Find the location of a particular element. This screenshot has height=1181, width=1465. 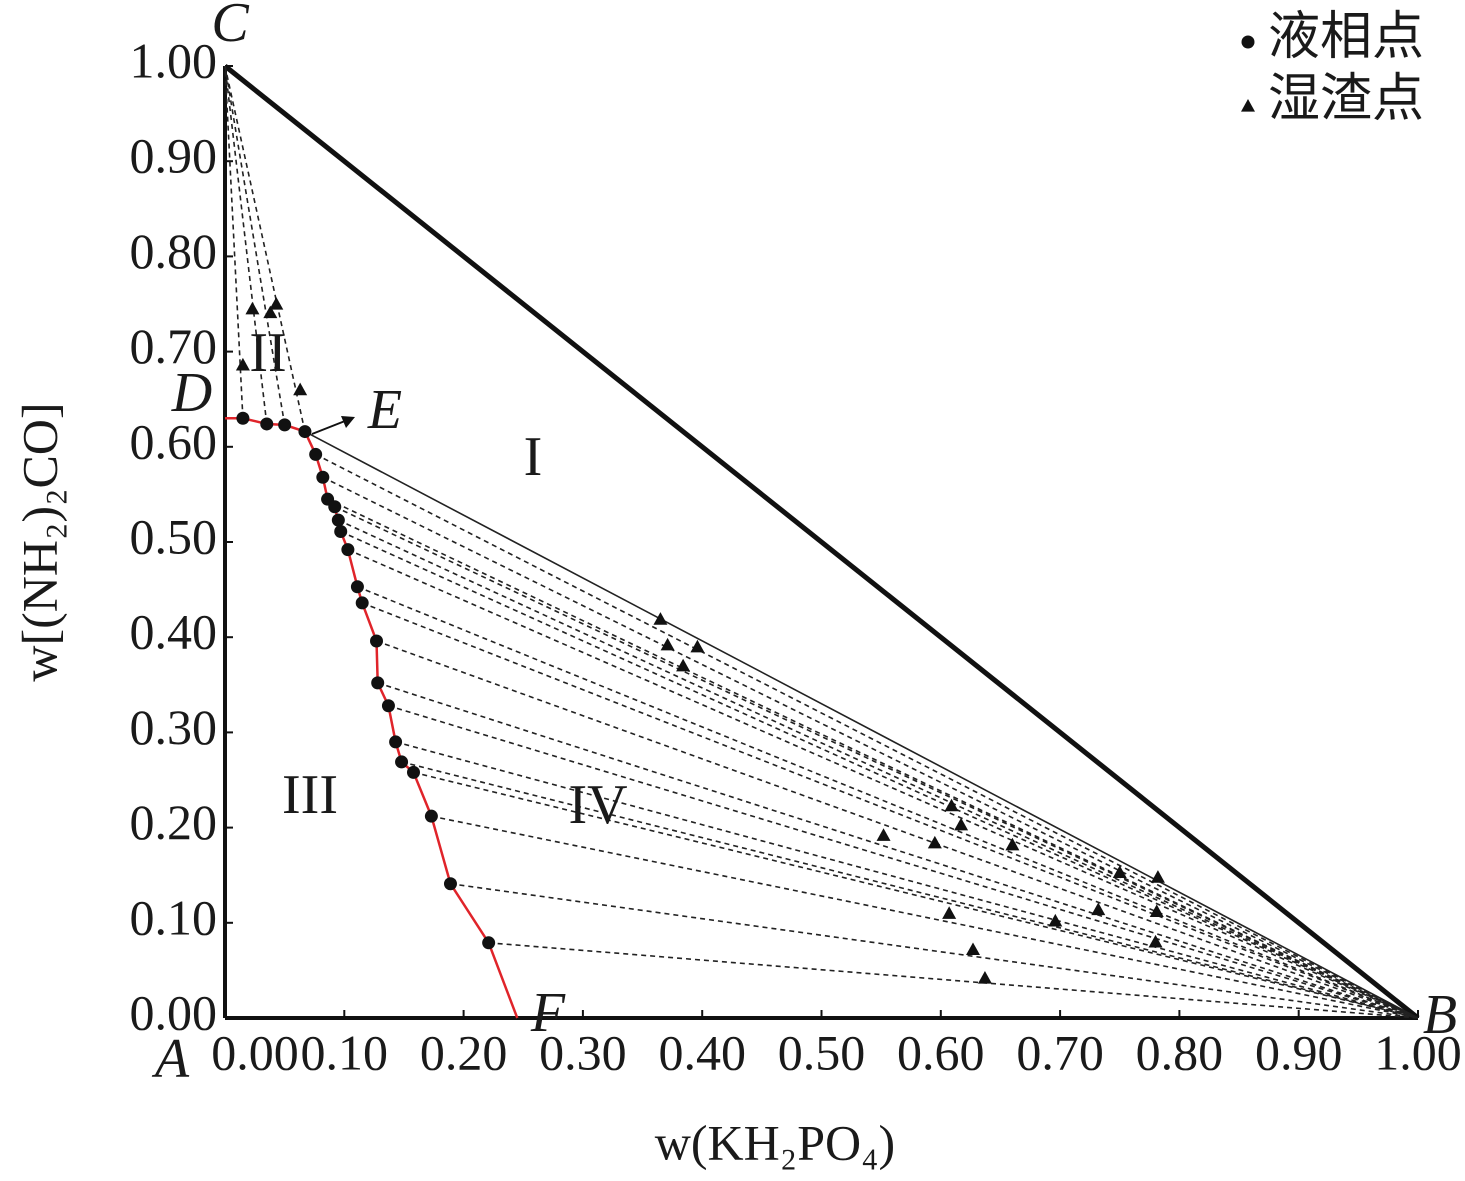

y-tick-label: 0.10 is located at coordinates (174, 917).